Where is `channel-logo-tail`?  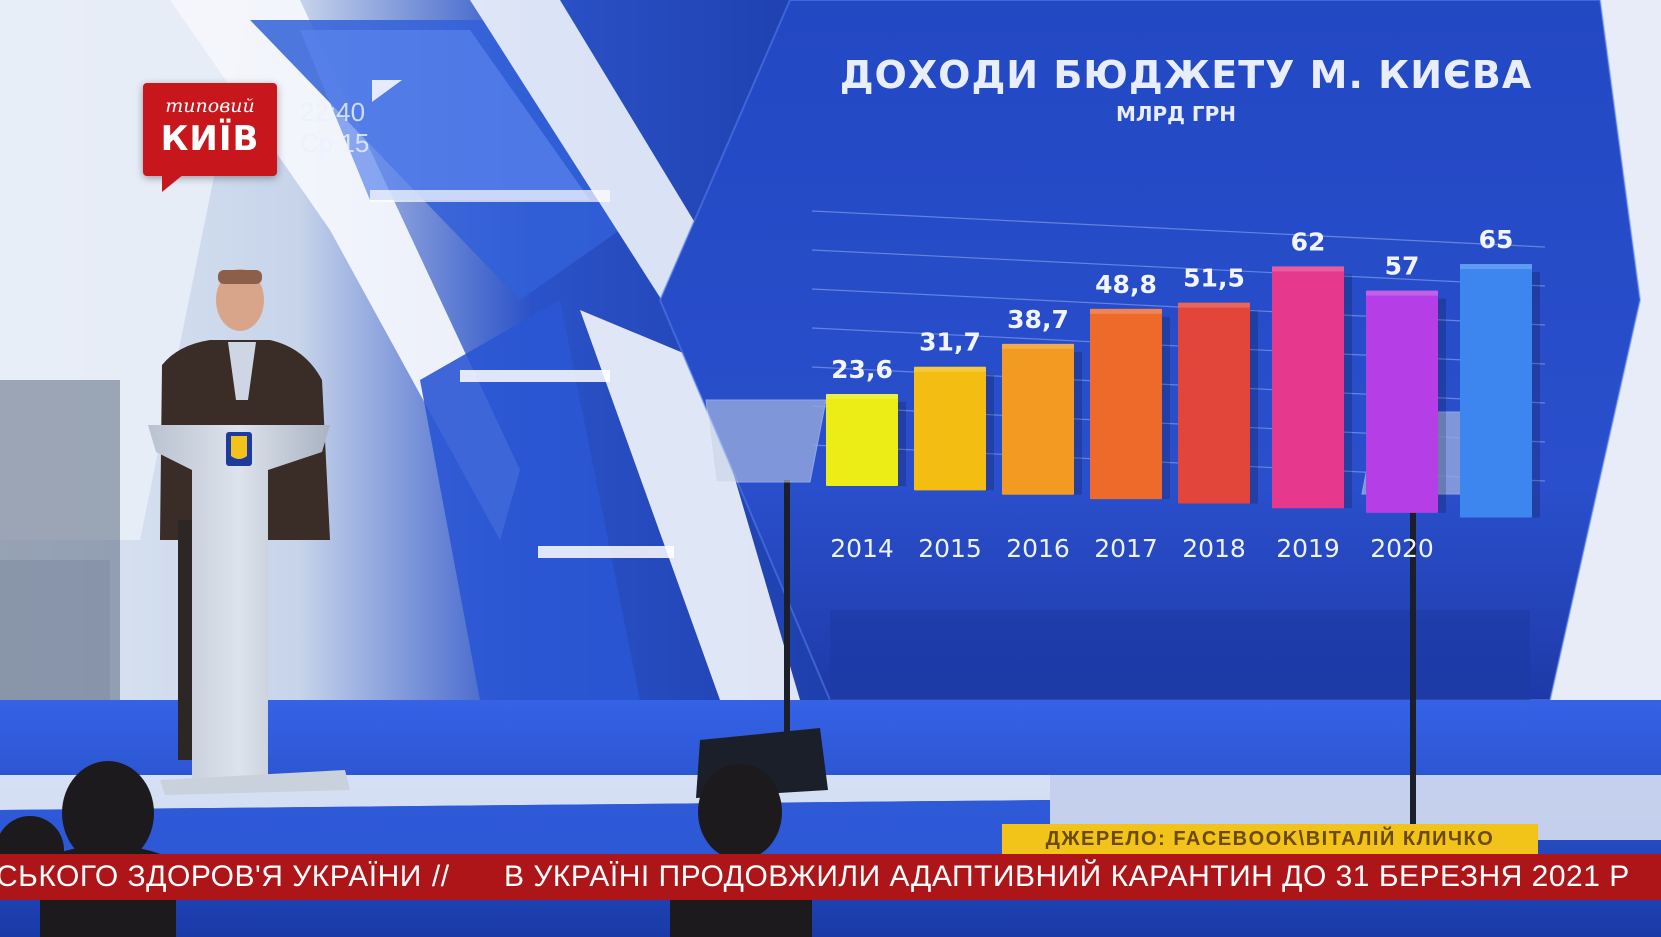
channel-logo-tail is located at coordinates (173, 183).